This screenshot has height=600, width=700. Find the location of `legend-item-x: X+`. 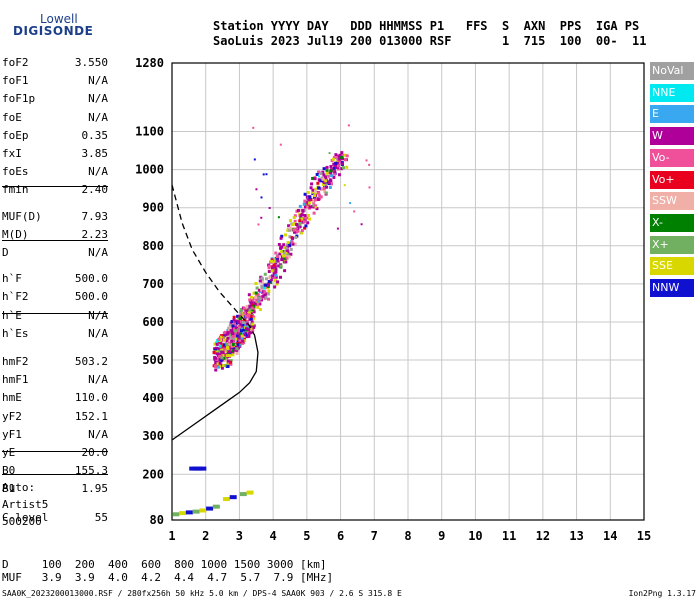

legend-item-x: X+ is located at coordinates (672, 244).